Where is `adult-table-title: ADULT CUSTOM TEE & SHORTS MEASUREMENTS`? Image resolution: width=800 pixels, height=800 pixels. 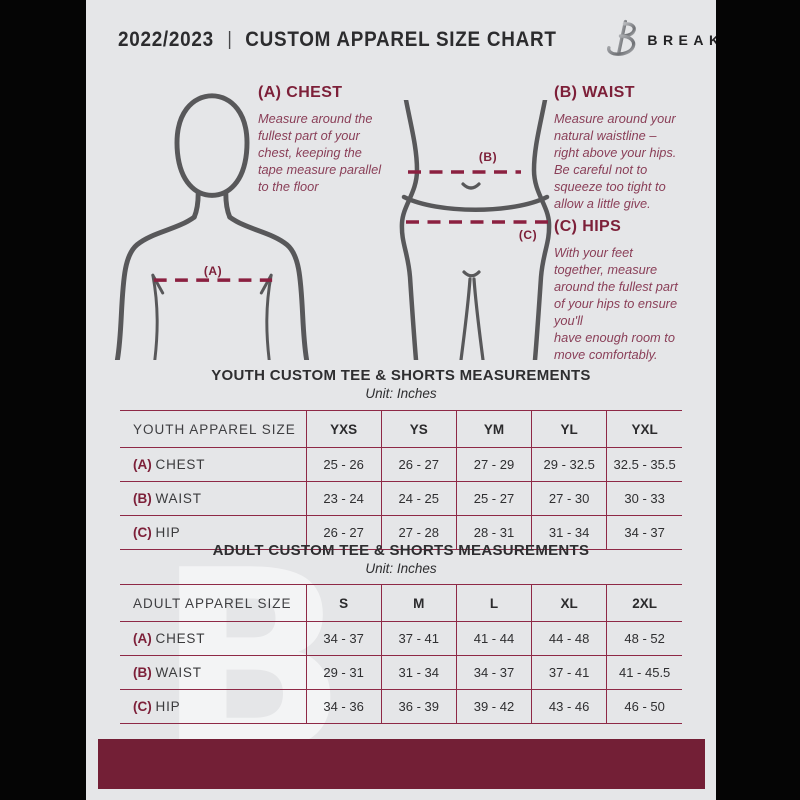 adult-table-title: ADULT CUSTOM TEE & SHORTS MEASUREMENTS is located at coordinates (401, 550).